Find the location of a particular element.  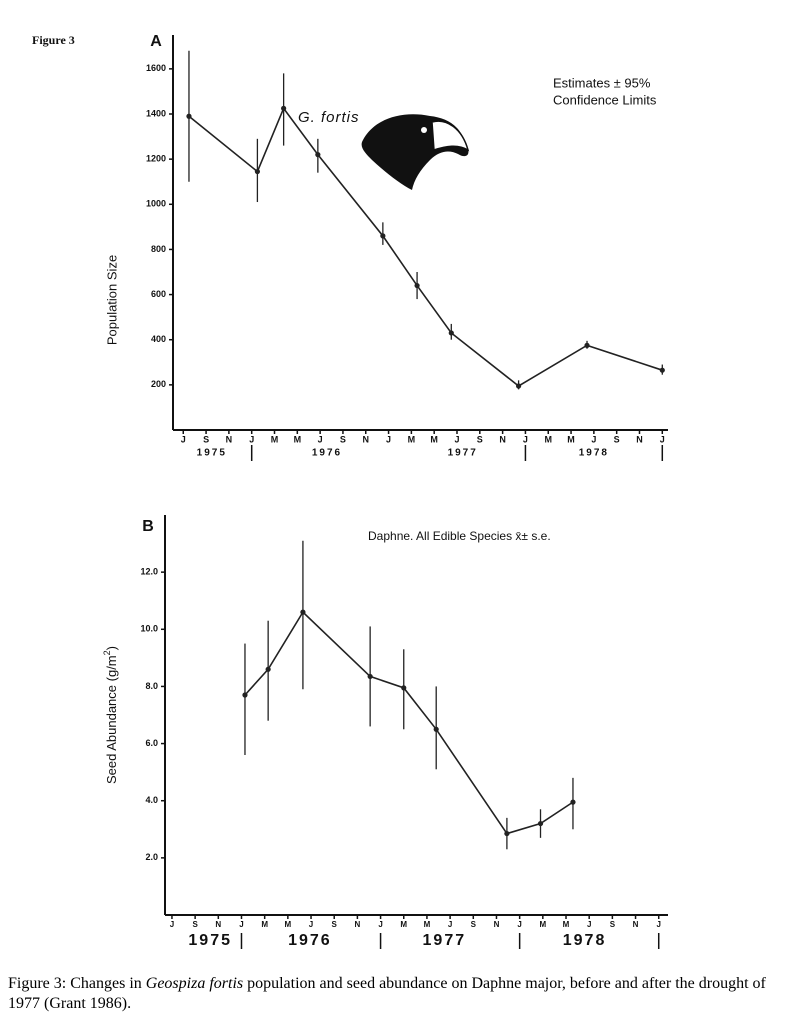

panel-label: B is located at coordinates (148, 526).